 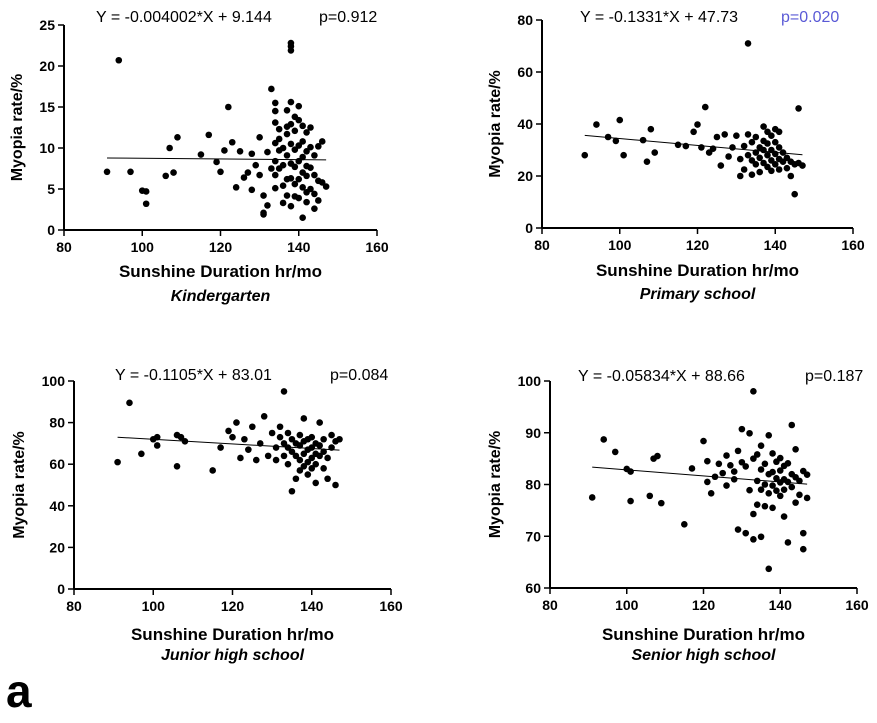 I want to click on chart-subtitle: Senior high school, so click(x=703, y=655).